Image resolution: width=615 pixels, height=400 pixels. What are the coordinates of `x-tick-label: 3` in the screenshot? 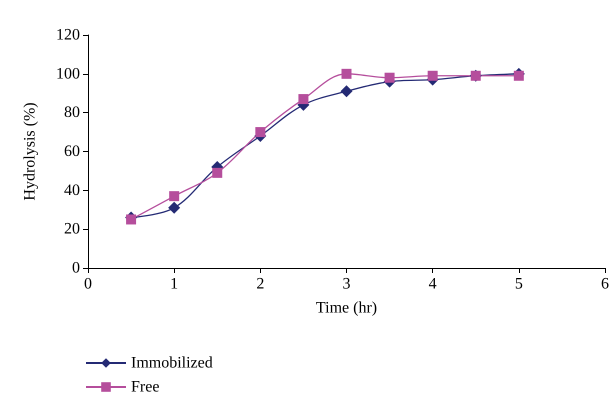 It's located at (346, 284).